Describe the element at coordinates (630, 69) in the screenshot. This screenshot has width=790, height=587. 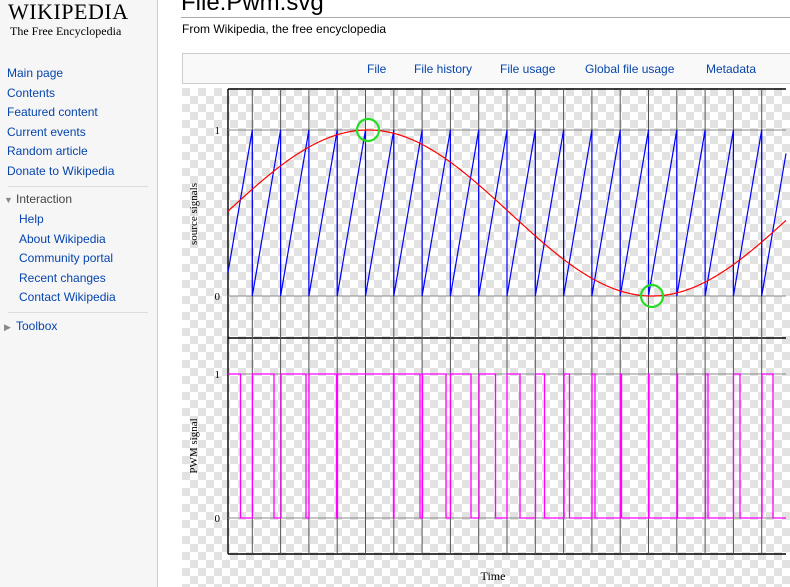
I see `tab-global-file-usage: Global file usage` at that location.